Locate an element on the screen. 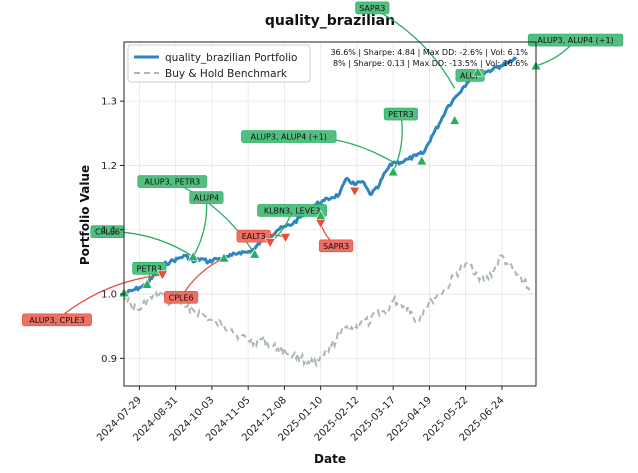 The height and width of the screenshot is (473, 638). annotation-label: EALT3 is located at coordinates (254, 236).